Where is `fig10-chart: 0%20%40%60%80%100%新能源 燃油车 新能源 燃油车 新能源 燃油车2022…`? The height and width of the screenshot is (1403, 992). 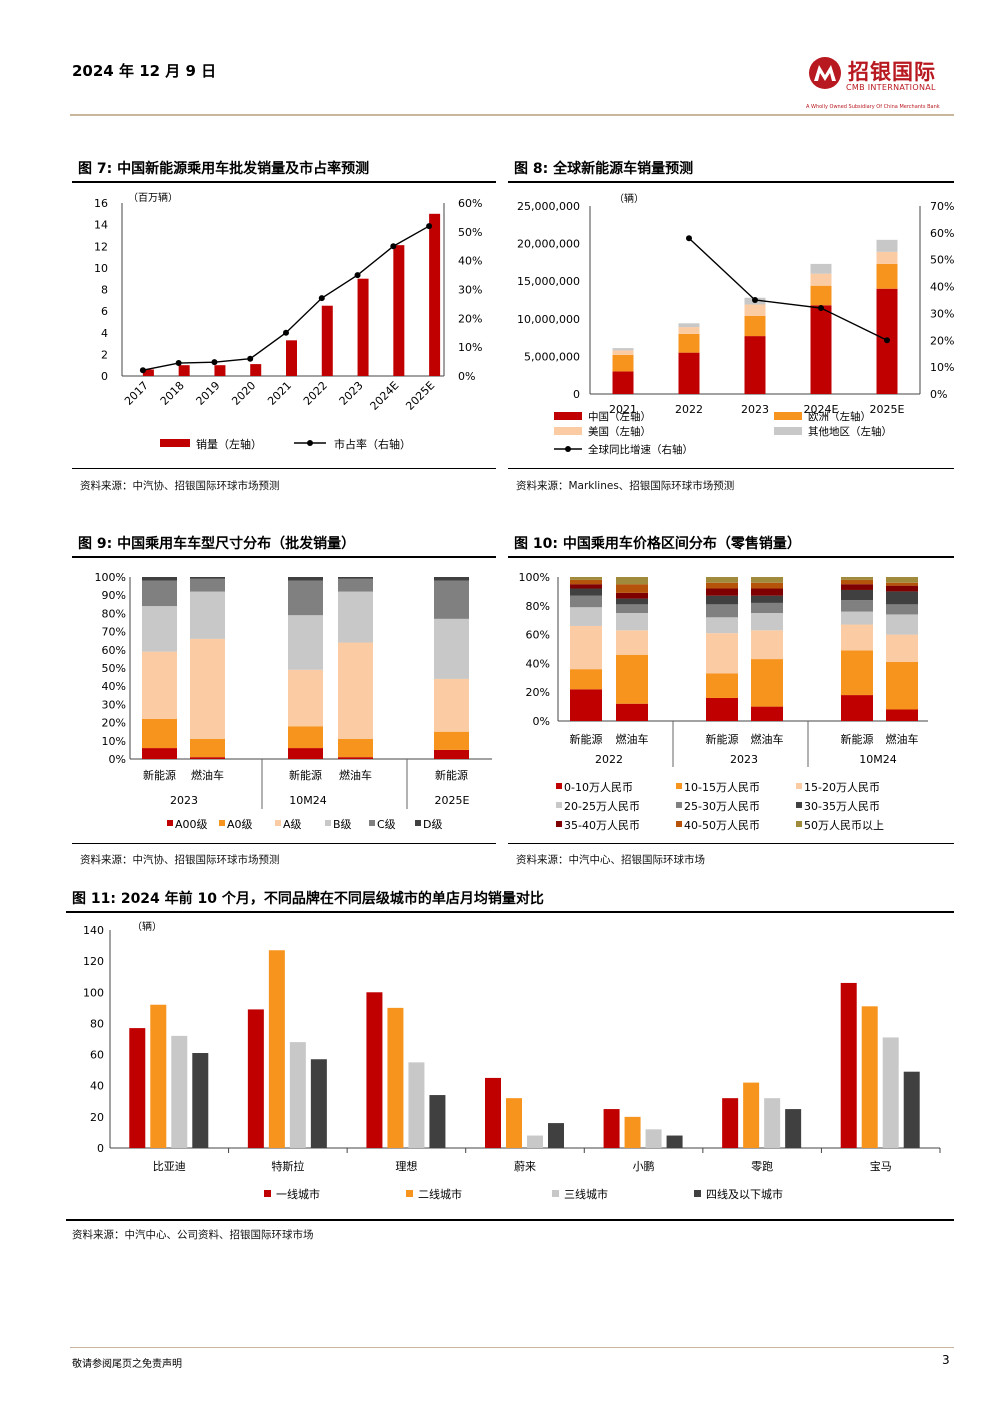
fig10-chart: 0%20%40%60%80%100%新能源 燃油车 新能源 燃油车 新能源 燃油车2022… is located at coordinates (723, 701).